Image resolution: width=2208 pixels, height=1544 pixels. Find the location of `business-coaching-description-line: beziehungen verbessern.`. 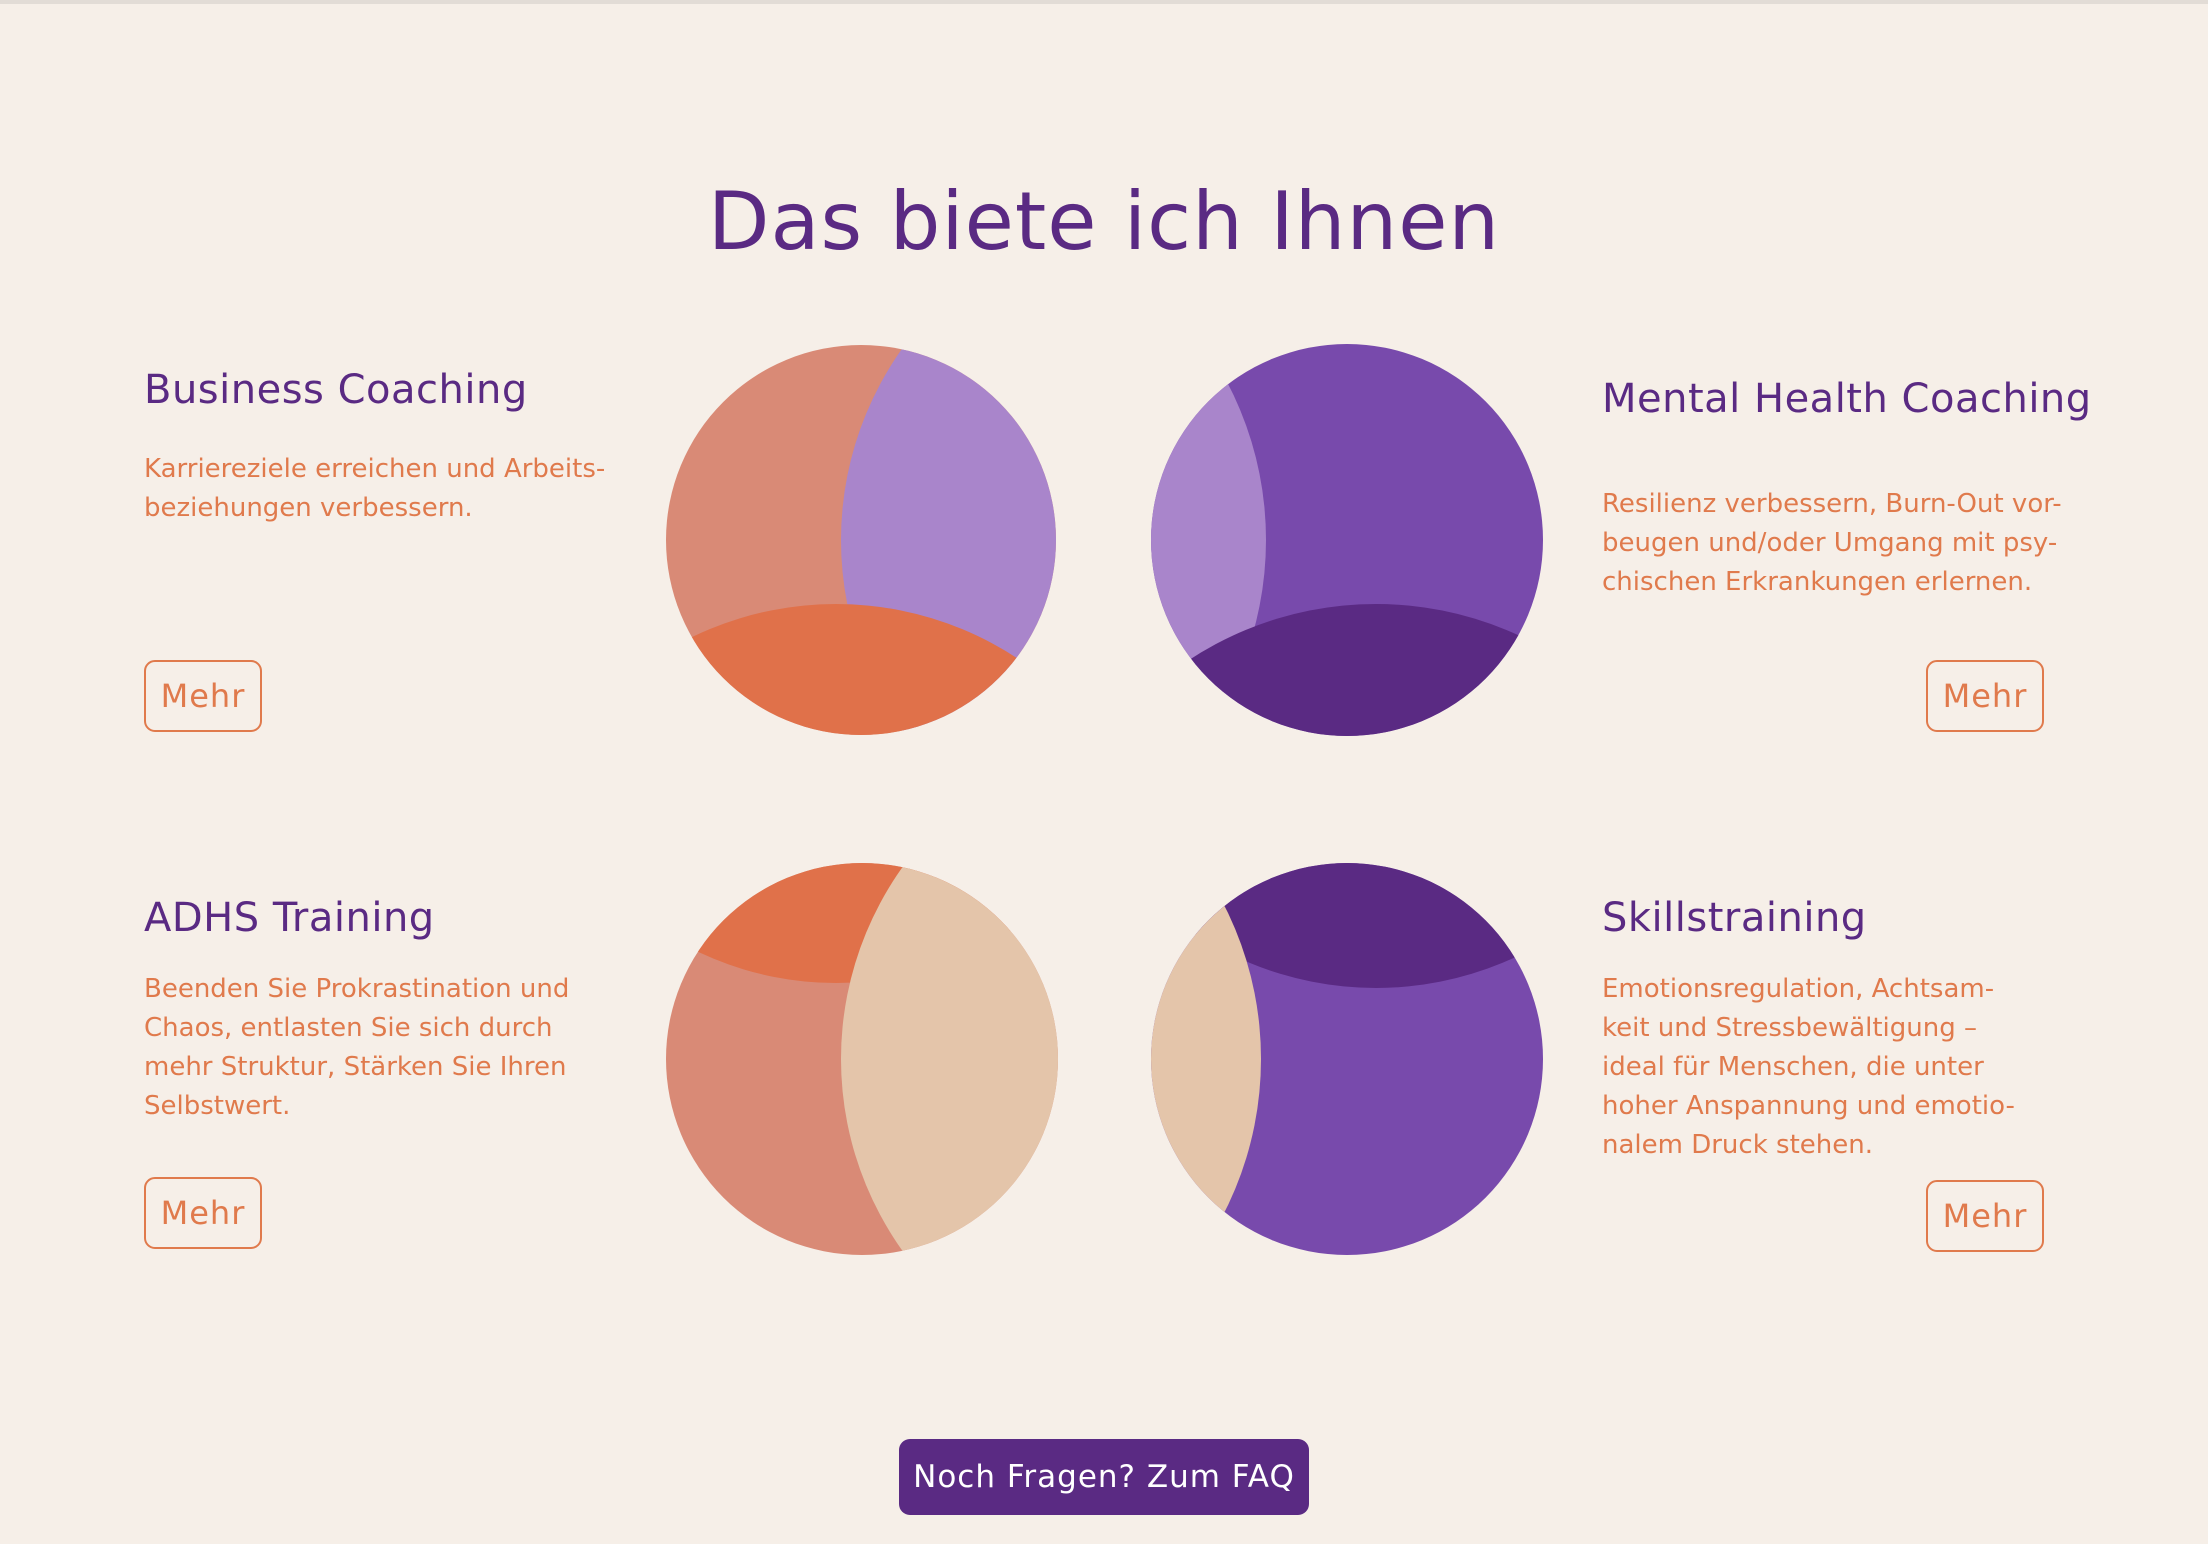

business-coaching-description-line: beziehungen verbessern. is located at coordinates (308, 508).